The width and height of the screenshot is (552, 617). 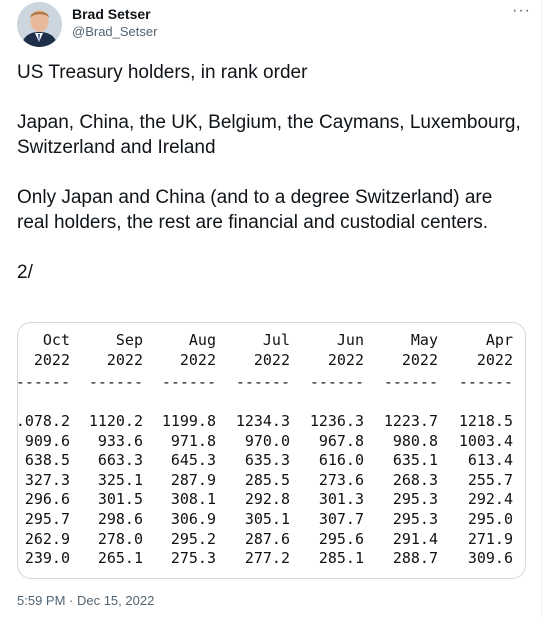 What do you see at coordinates (490, 539) in the screenshot?
I see `table-cell: 271.9` at bounding box center [490, 539].